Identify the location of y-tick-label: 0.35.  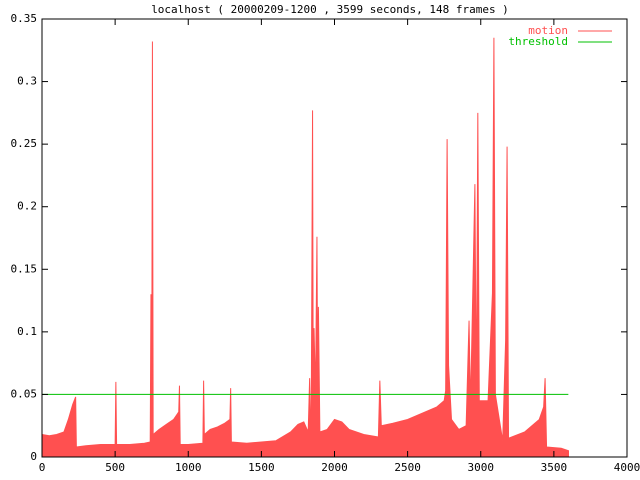
(24, 18).